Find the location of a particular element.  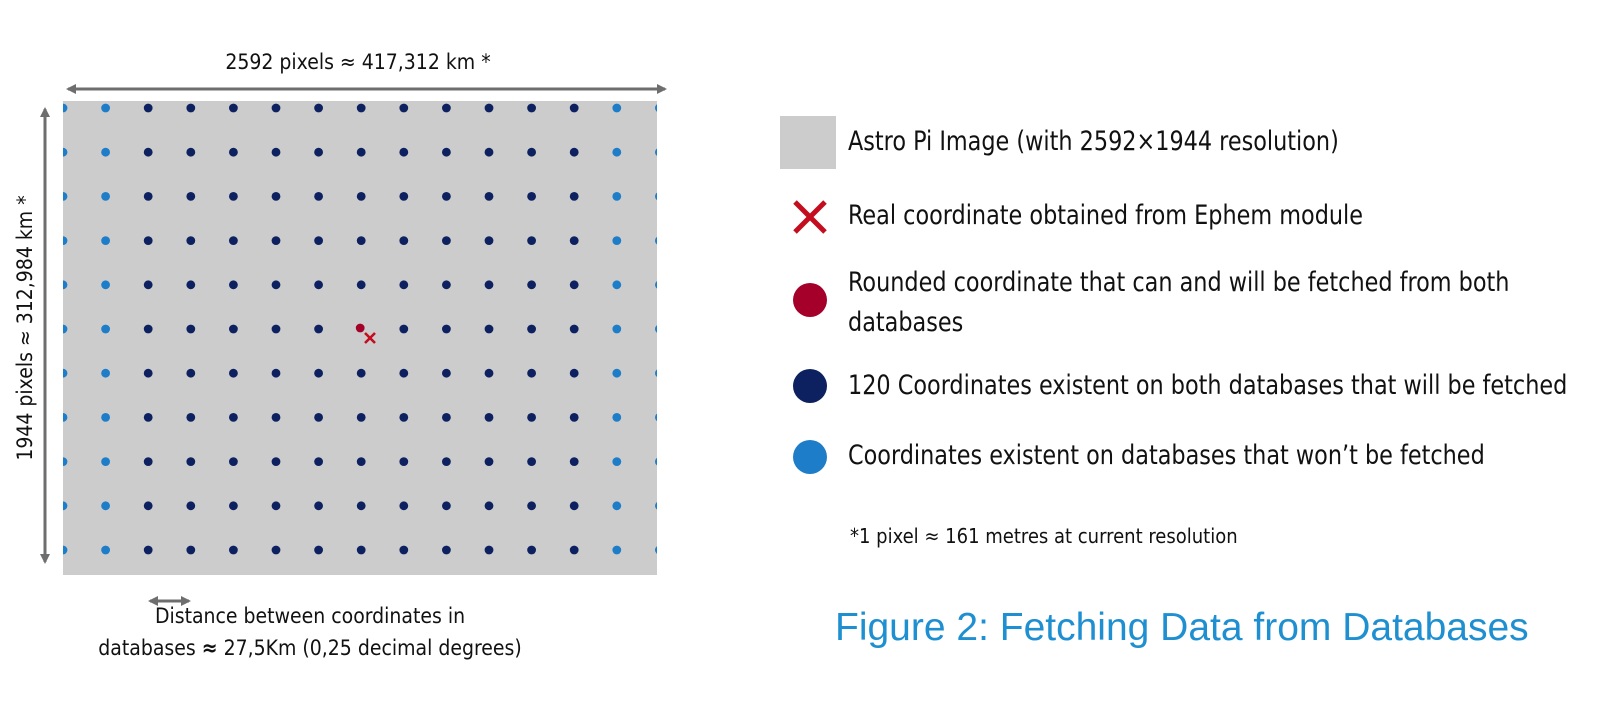

height-dimension-label: 1944 pixels ≈ 312,984 km * is located at coordinates (25, 328).